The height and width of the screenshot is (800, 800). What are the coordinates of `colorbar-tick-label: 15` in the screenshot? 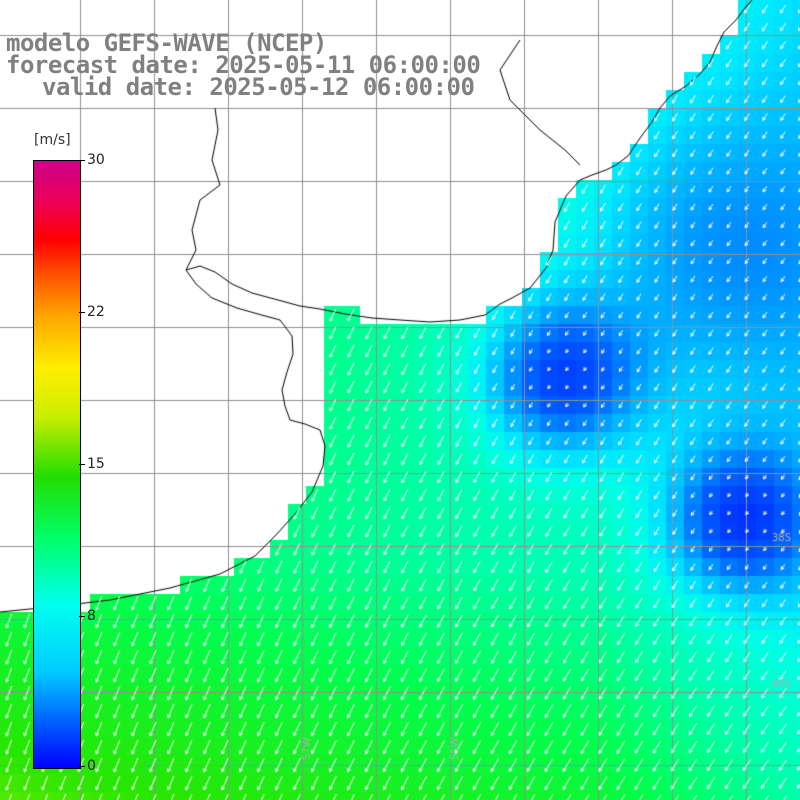 It's located at (96, 464).